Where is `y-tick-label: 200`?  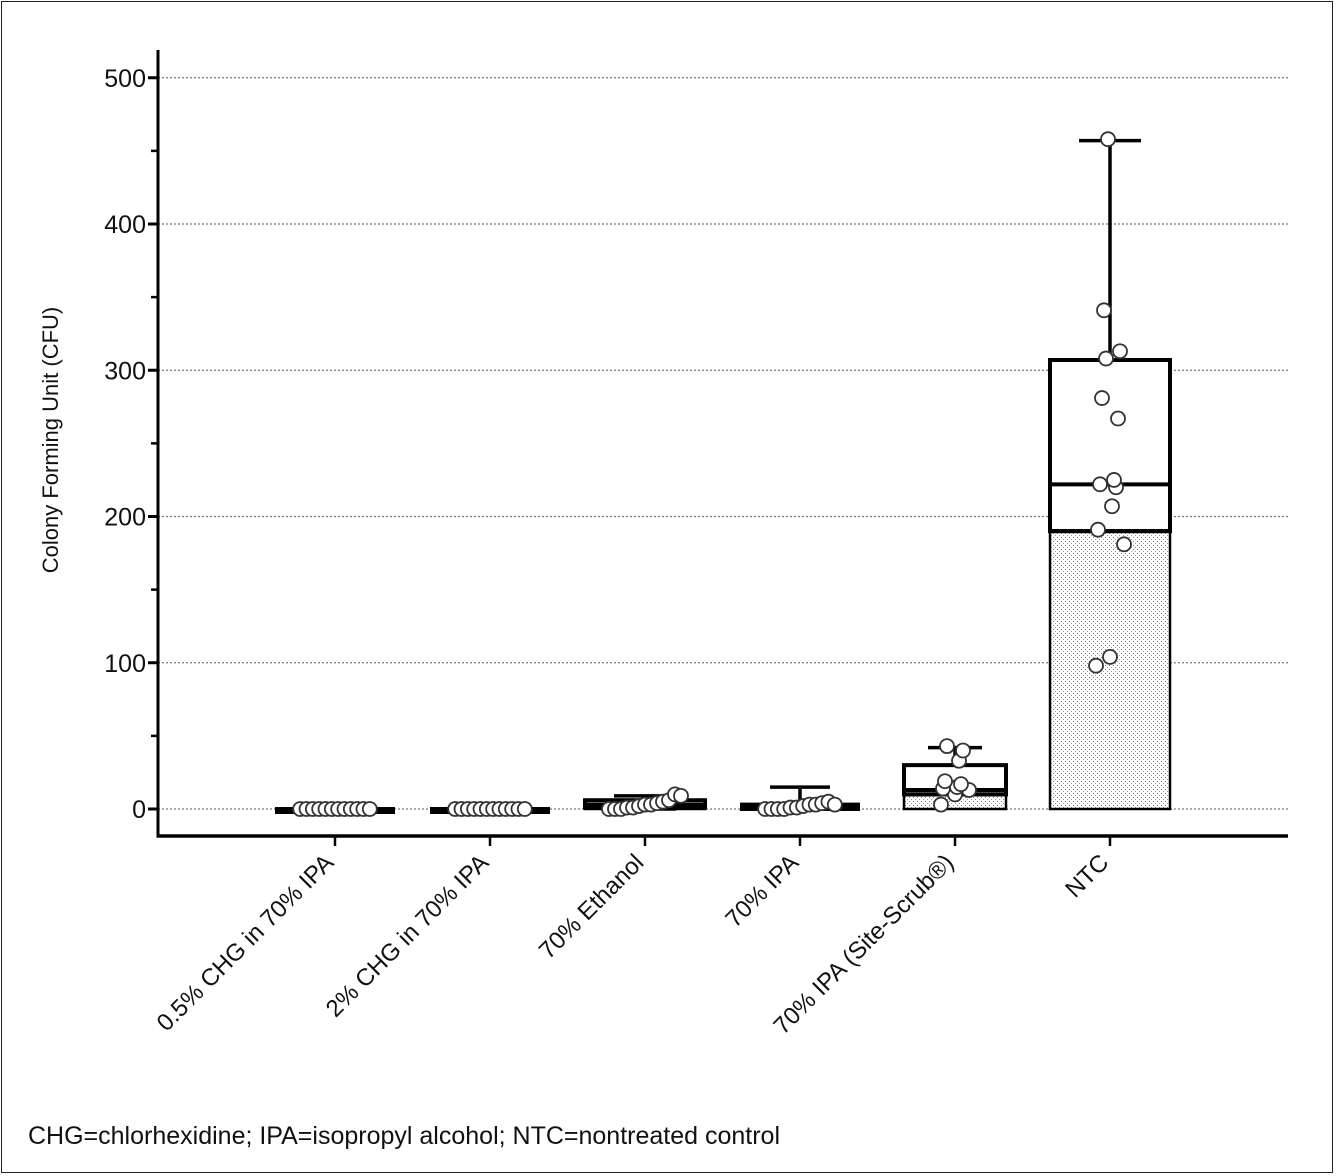
y-tick-label: 200 is located at coordinates (125, 518).